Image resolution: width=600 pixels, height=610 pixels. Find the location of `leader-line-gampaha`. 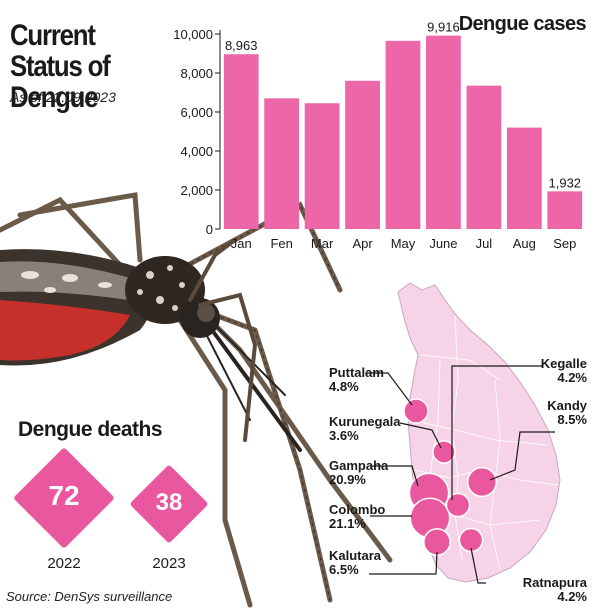

leader-line-gampaha is located at coordinates (394, 476).